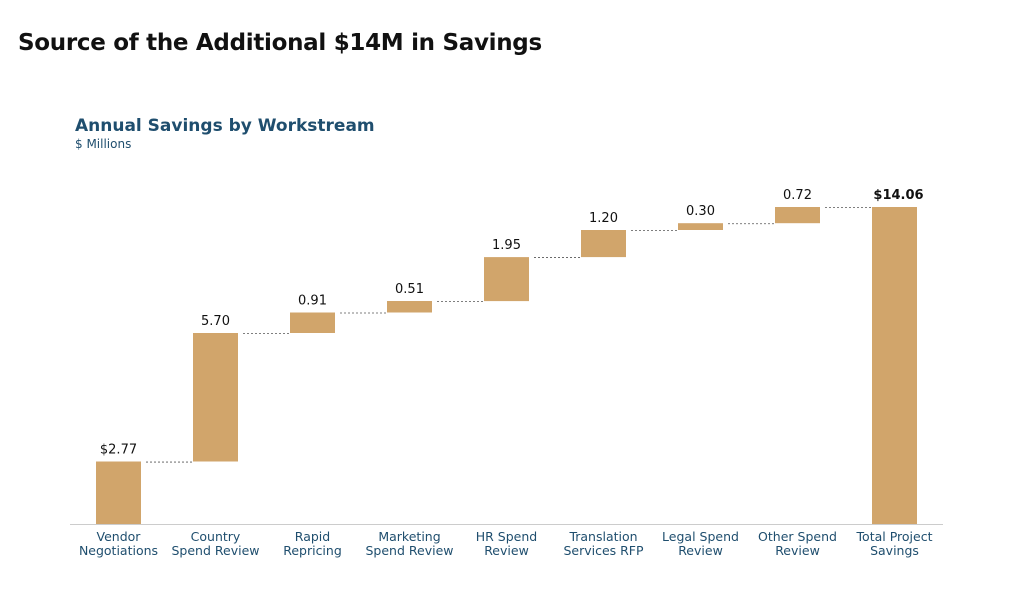  Describe the element at coordinates (894, 536) in the screenshot. I see `category-label: Total Project` at that location.